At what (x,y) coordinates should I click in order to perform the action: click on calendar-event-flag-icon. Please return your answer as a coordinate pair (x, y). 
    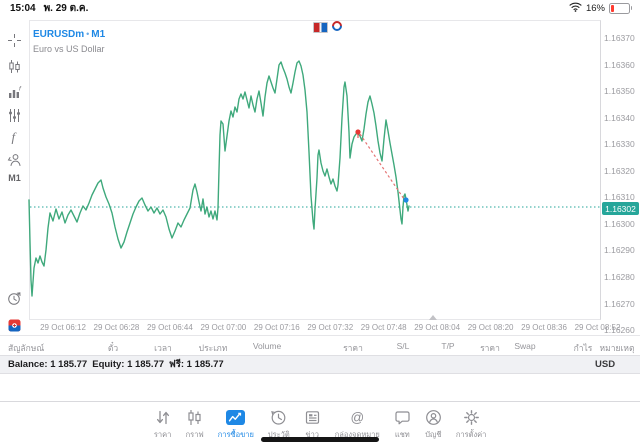
    Looking at the image, I should click on (320, 27).